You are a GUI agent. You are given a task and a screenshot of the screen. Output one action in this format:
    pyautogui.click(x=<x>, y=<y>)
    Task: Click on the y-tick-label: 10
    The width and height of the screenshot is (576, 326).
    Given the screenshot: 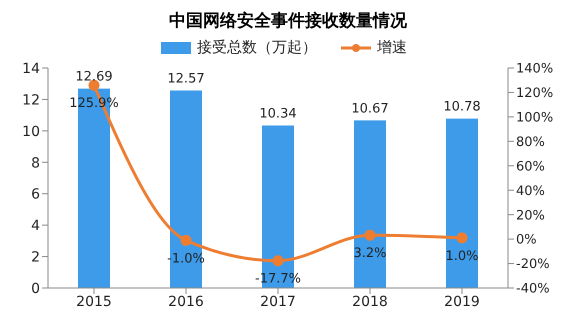 What is the action you would take?
    pyautogui.click(x=31, y=132)
    